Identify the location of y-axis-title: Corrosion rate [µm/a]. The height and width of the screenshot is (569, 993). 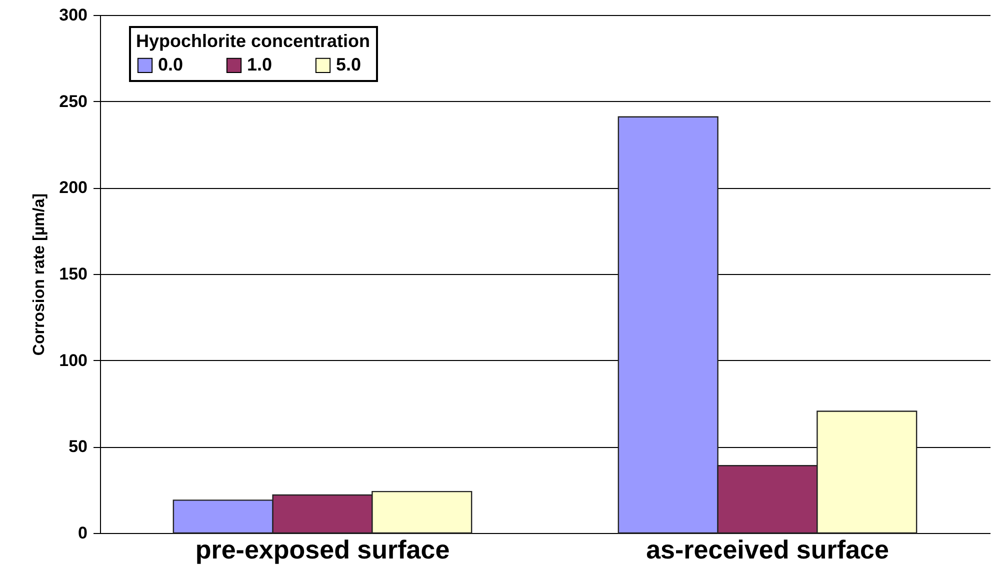
(39, 274).